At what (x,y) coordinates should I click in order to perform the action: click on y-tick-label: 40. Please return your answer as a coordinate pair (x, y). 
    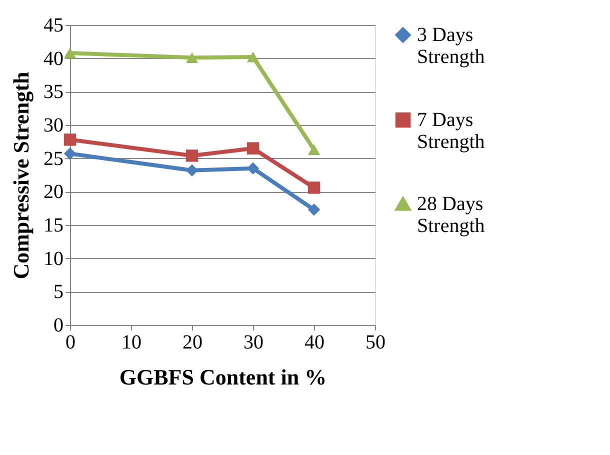
    Looking at the image, I should click on (54, 59).